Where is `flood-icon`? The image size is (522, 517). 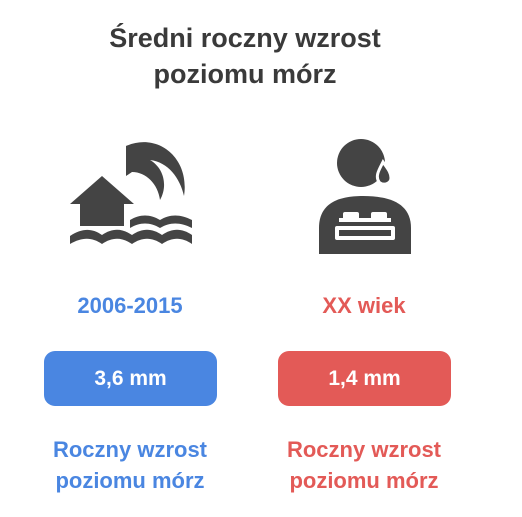 flood-icon is located at coordinates (131, 193).